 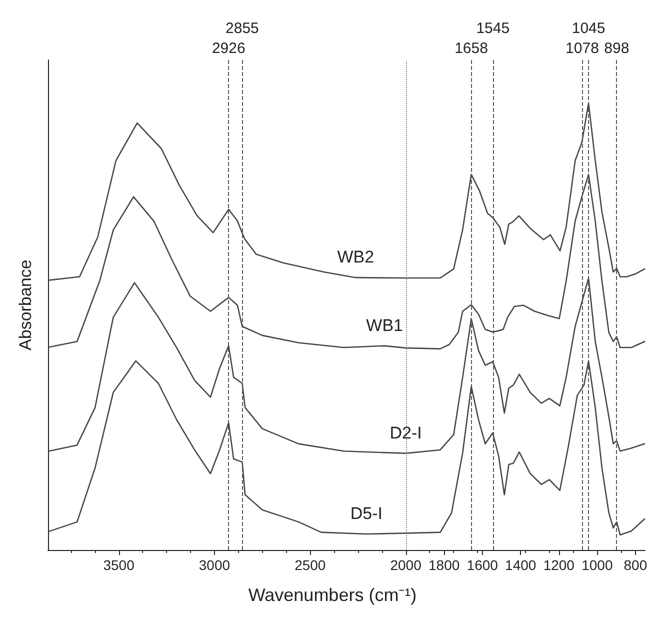 What do you see at coordinates (589, 28) in the screenshot?
I see `ref-line-label: 1045` at bounding box center [589, 28].